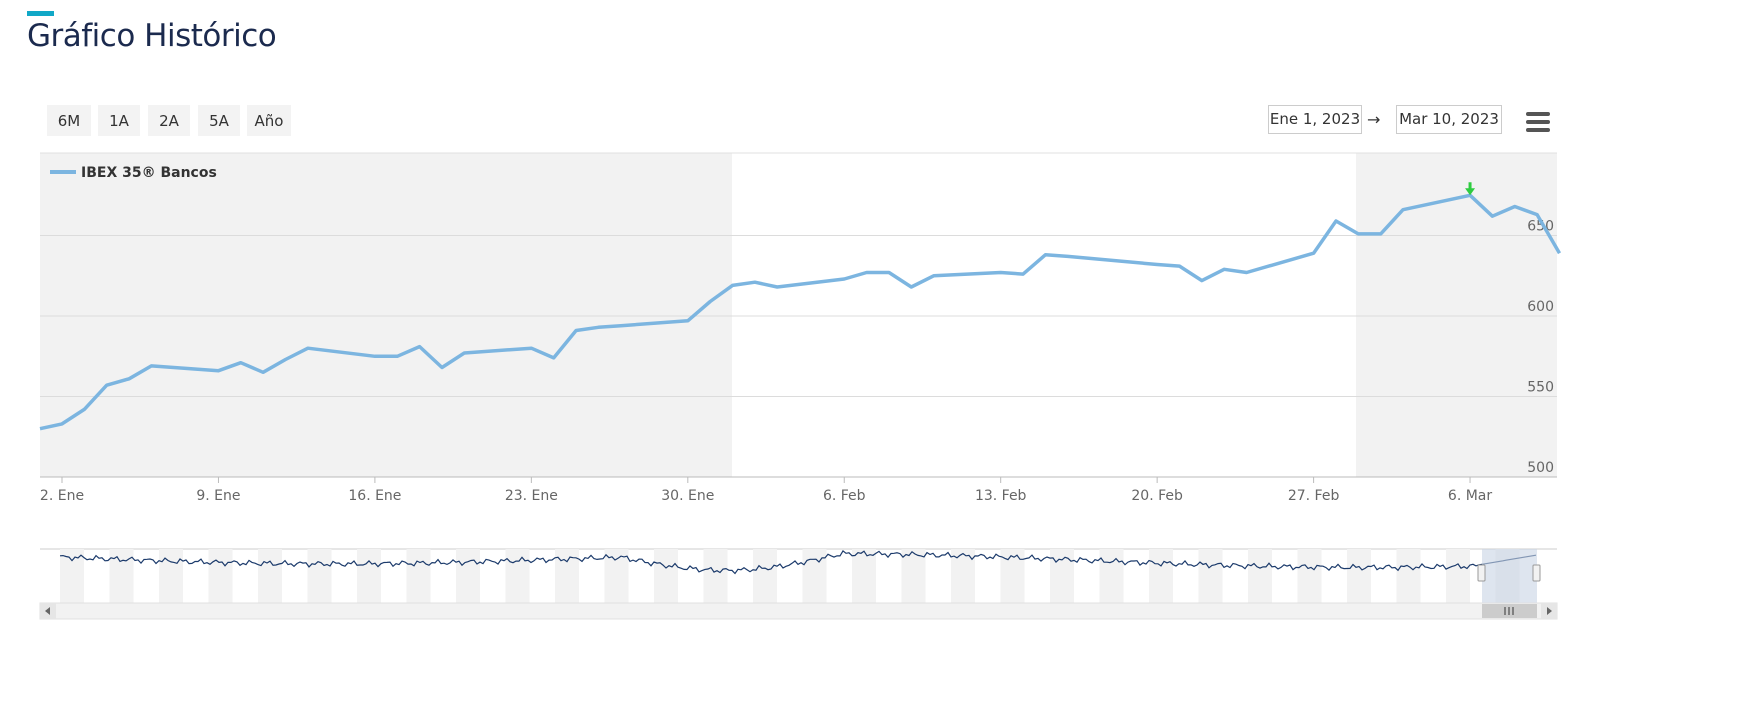 This screenshot has height=713, width=1737. I want to click on x-tick-label: 13. Feb, so click(1001, 496).